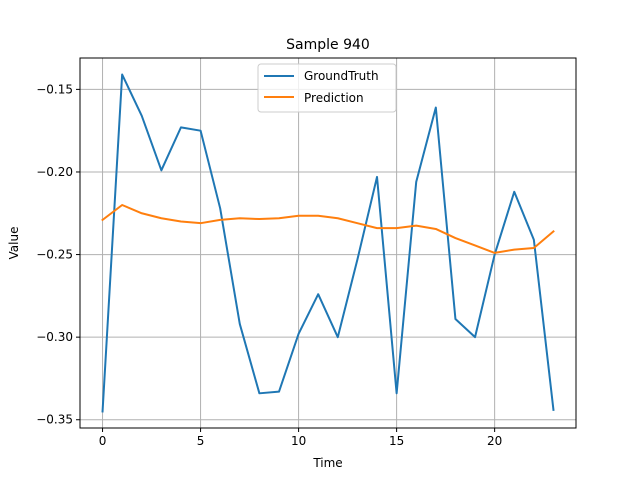 Image resolution: width=640 pixels, height=480 pixels. Describe the element at coordinates (396, 441) in the screenshot. I see `x-tick-label: 15` at that location.